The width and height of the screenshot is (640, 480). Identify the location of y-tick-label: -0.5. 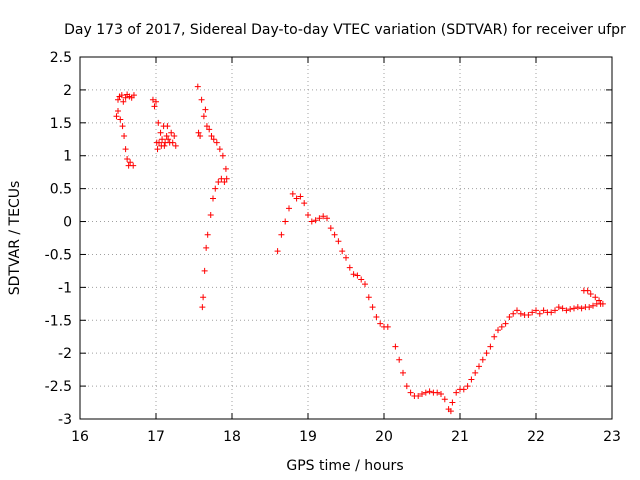
(58, 255).